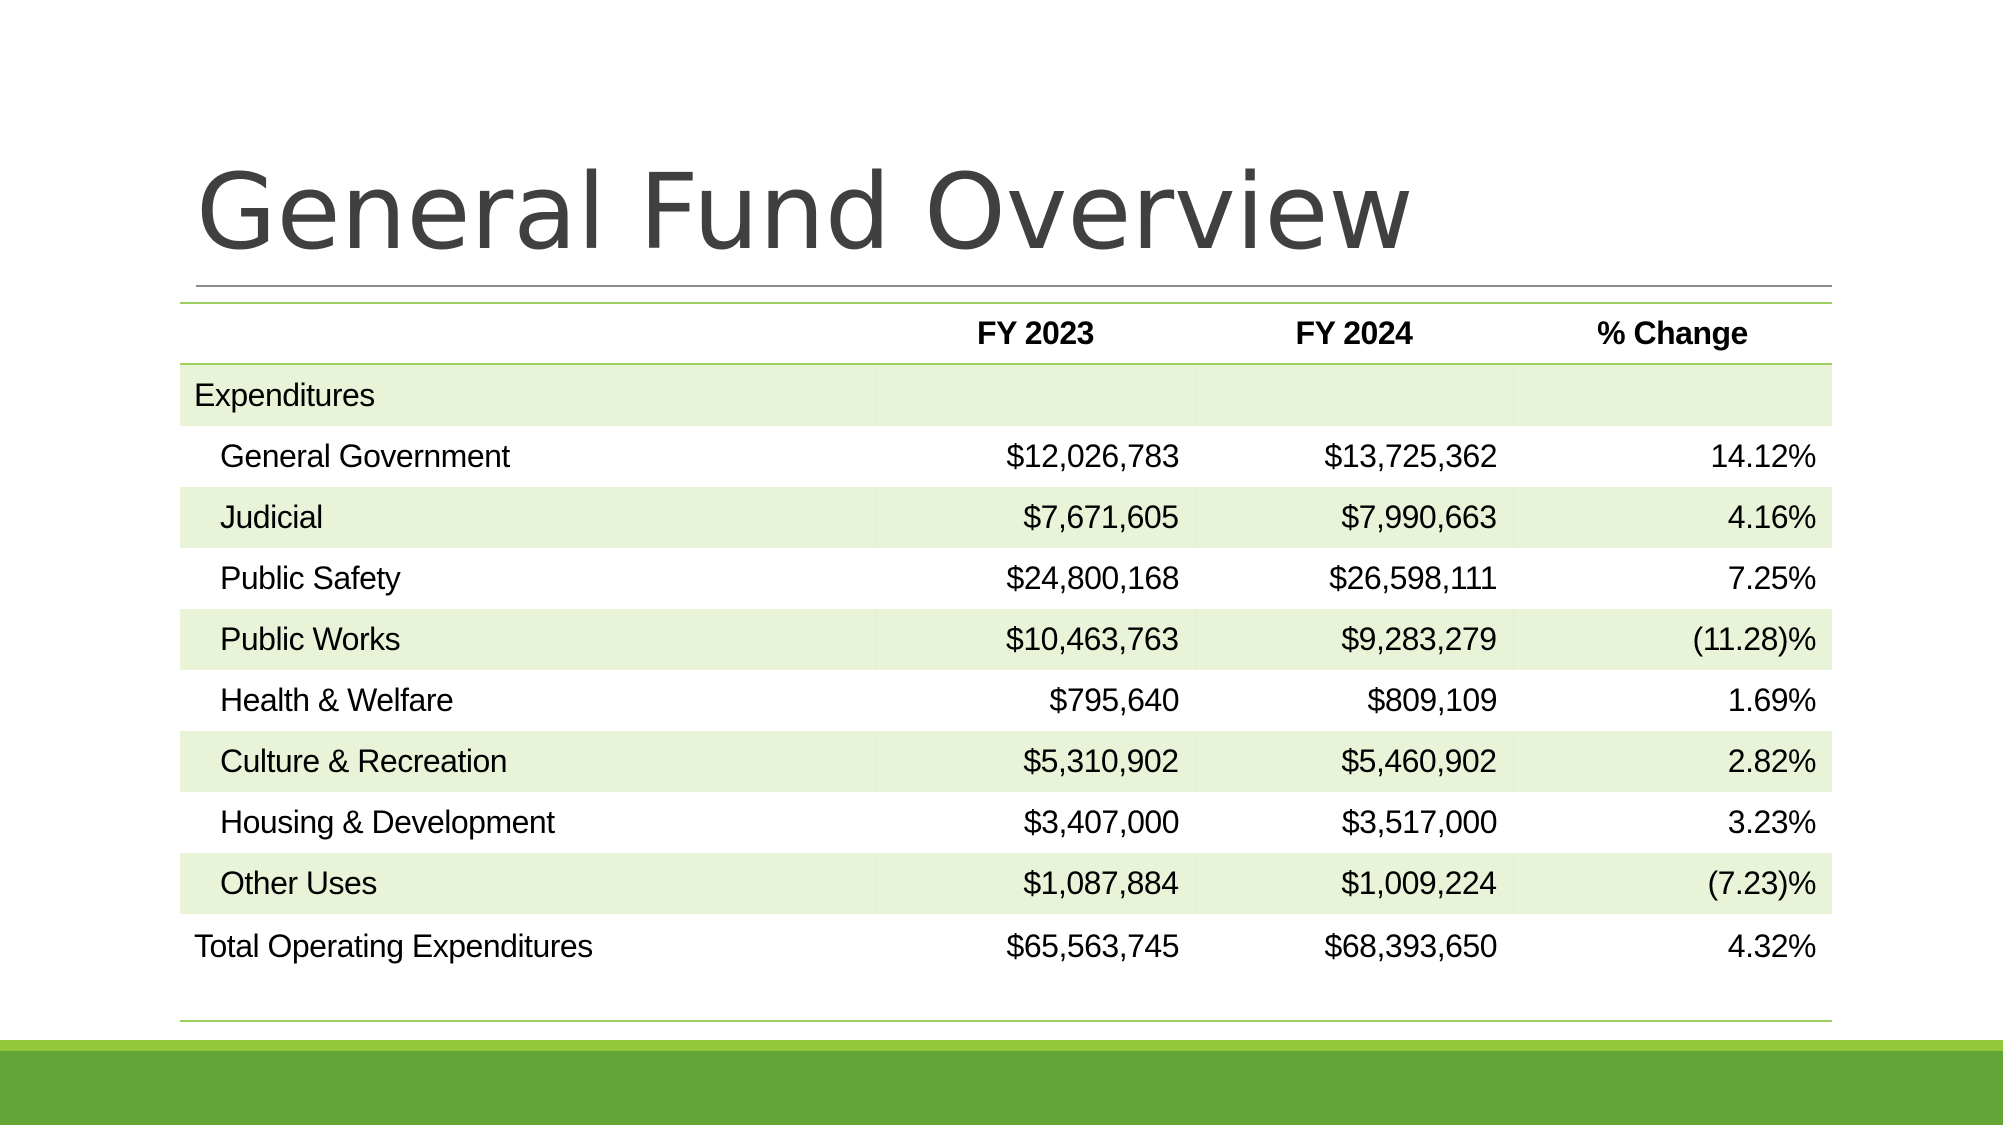  Describe the element at coordinates (1772, 700) in the screenshot. I see `change-value: 1.69%` at that location.